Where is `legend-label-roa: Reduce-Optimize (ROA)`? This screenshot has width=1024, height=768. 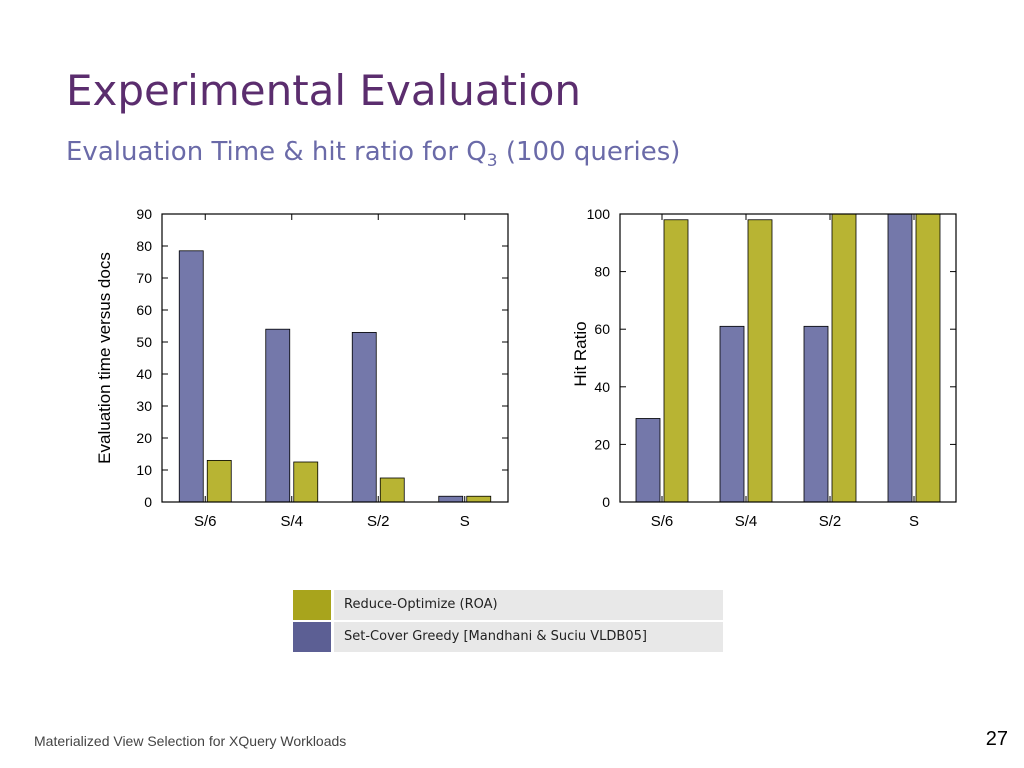 legend-label-roa: Reduce-Optimize (ROA) is located at coordinates (527, 605).